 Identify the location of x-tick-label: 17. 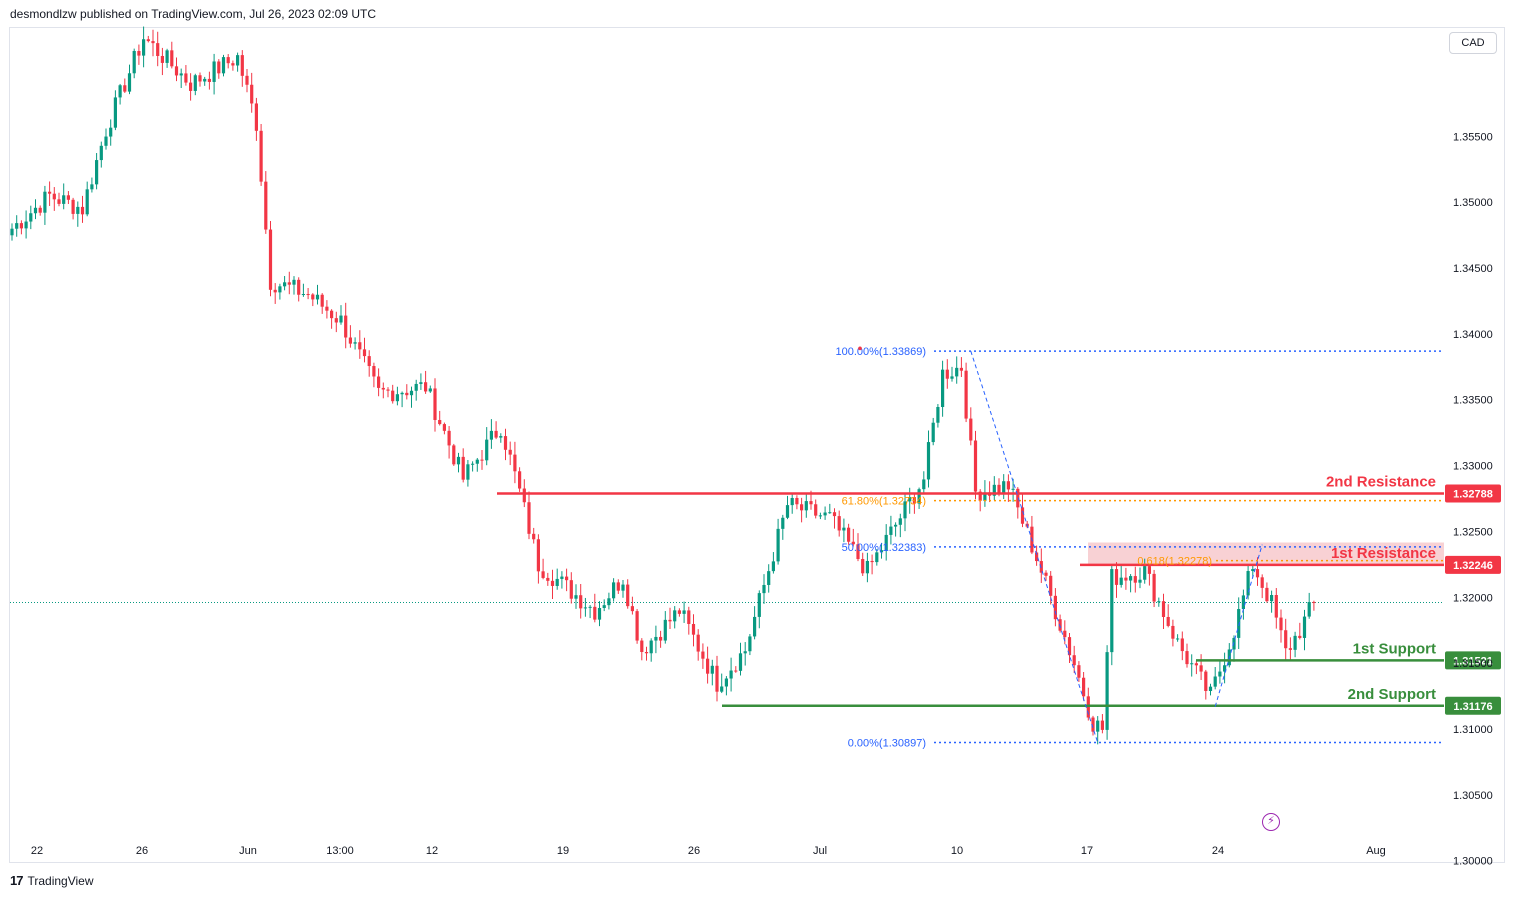
(1087, 851).